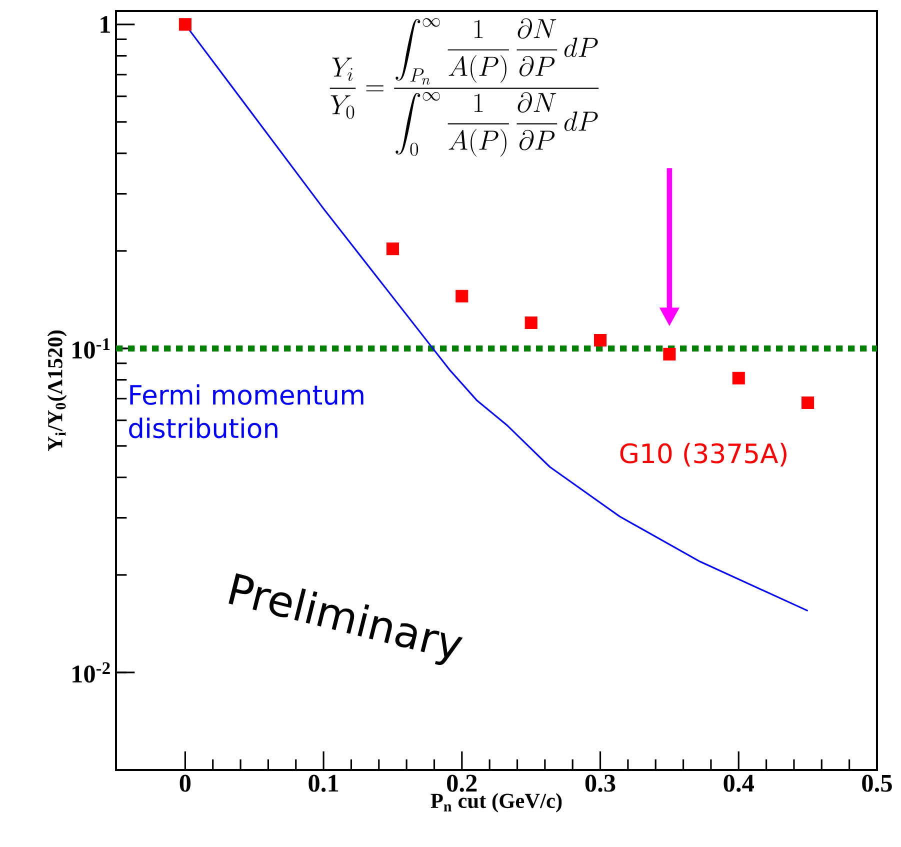  I want to click on y-axis-title: Y$_{i}$/Y$_{0}$(Λ1520), so click(57, 391).